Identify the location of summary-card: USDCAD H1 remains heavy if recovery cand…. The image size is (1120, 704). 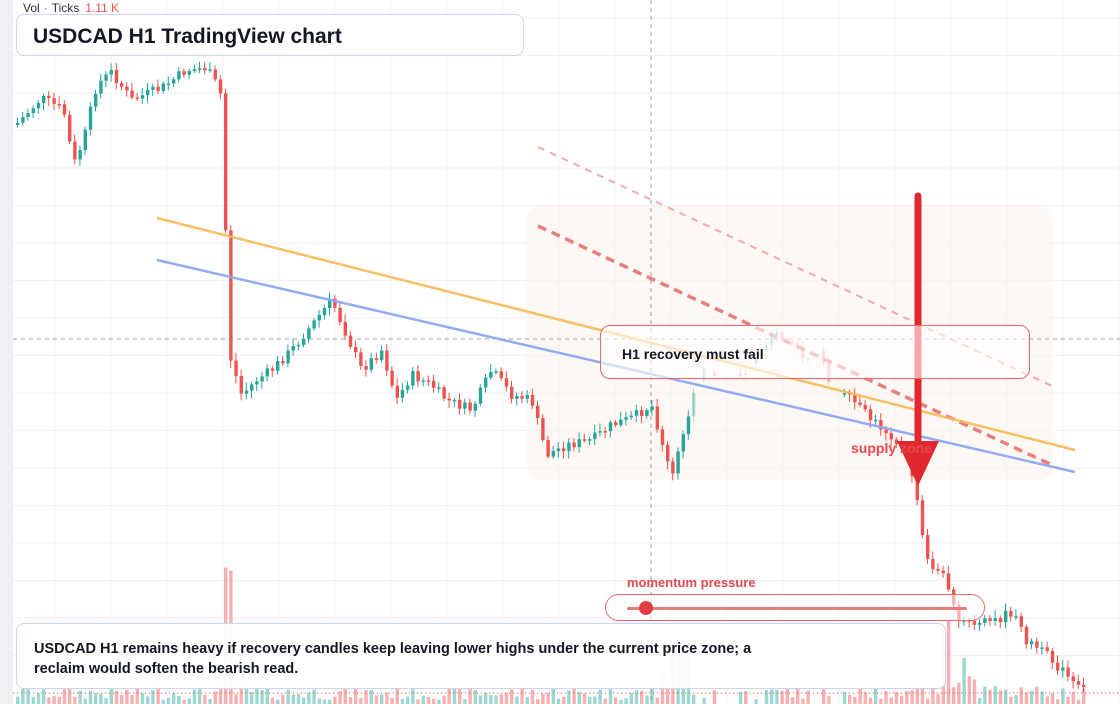
(481, 656).